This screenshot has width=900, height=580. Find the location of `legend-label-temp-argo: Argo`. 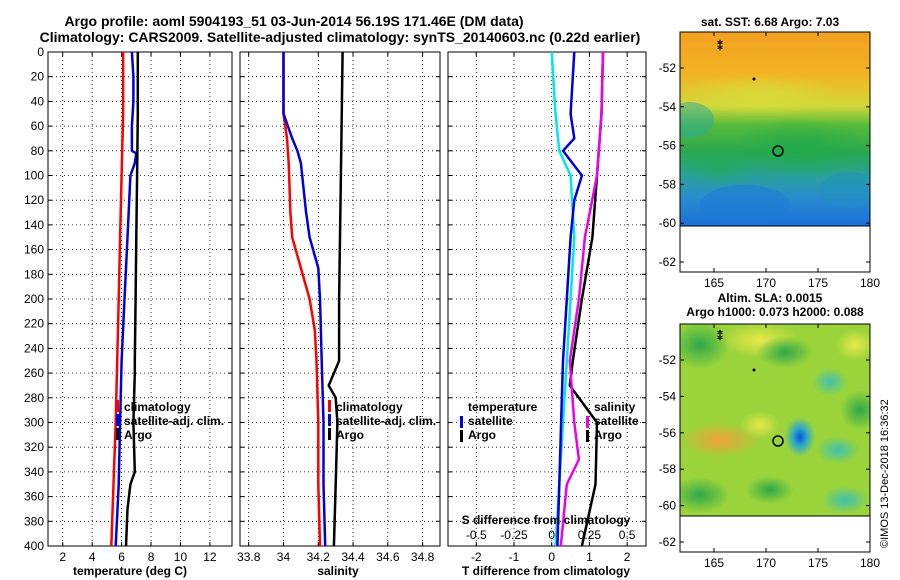

legend-label-temp-argo: Argo is located at coordinates (482, 435).